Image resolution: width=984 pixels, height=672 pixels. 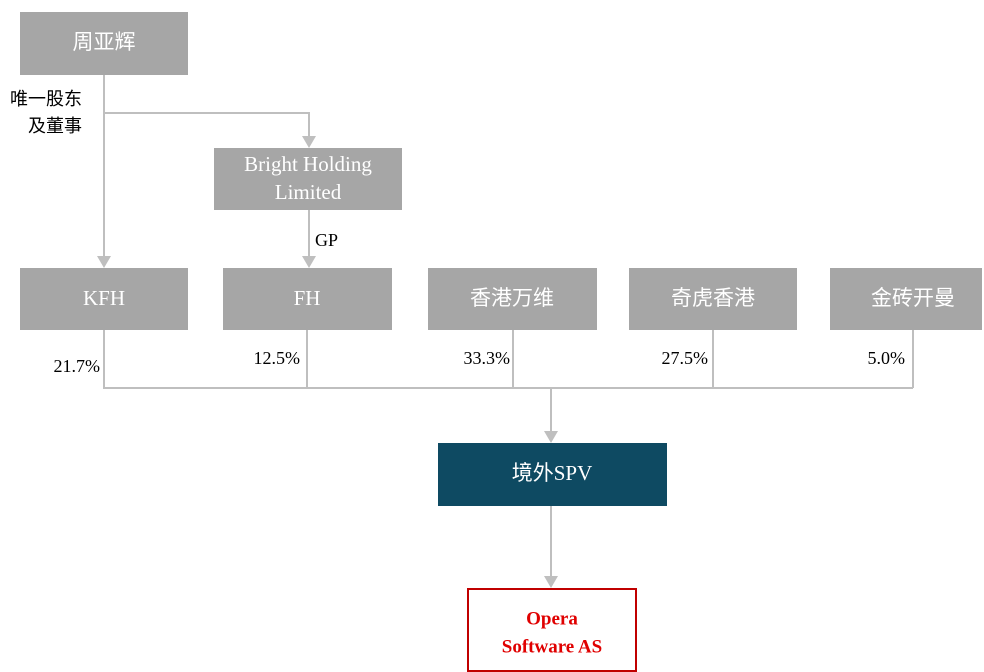 I want to click on stake-label: 33.3%, so click(x=487, y=358).